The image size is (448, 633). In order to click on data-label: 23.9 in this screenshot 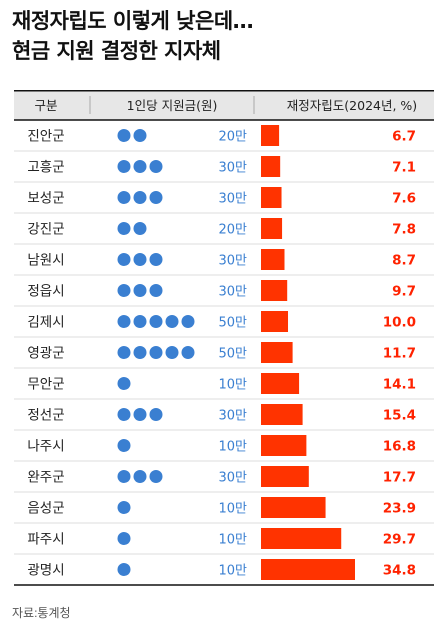, I will do `click(399, 509)`.